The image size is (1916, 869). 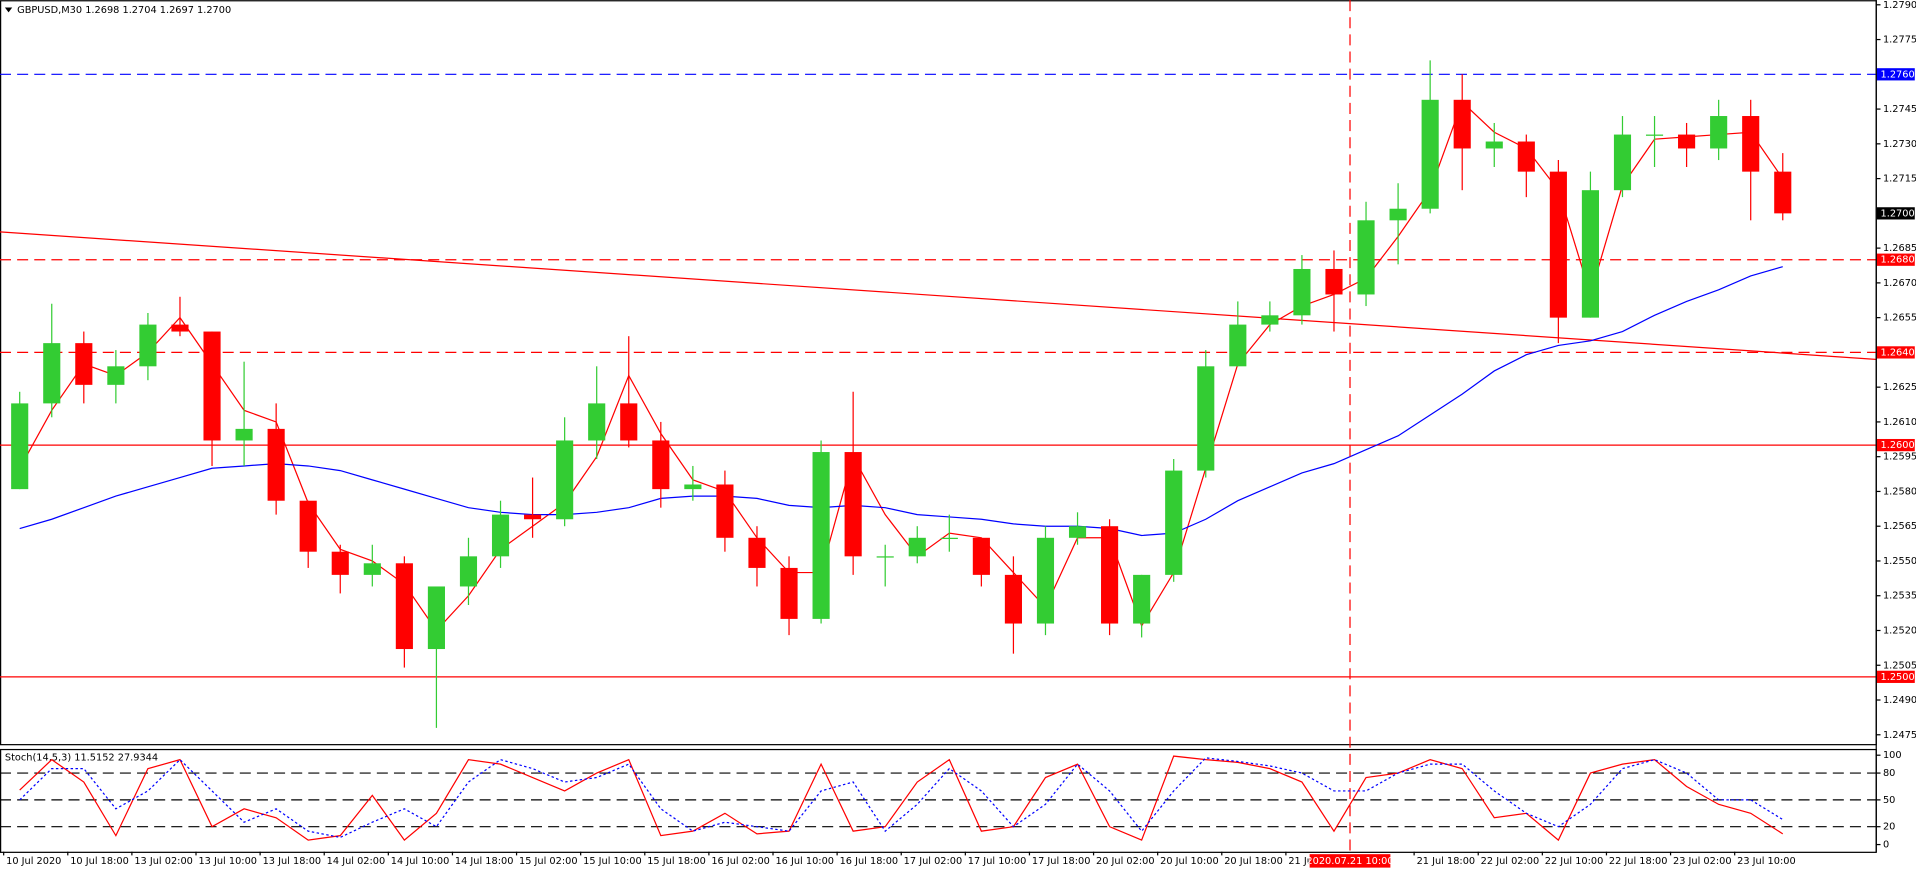 I want to click on current-price-label: 1.2700, so click(x=1898, y=213).